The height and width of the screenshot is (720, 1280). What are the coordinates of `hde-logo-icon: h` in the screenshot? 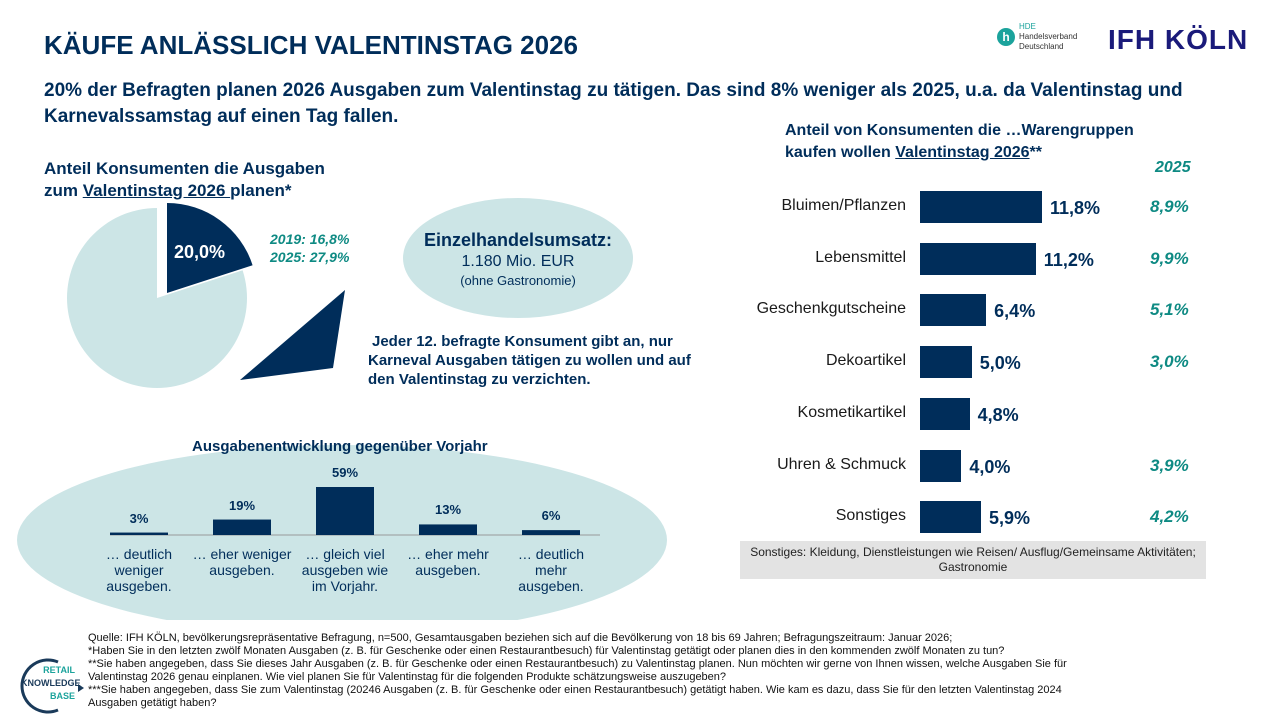 It's located at (1006, 37).